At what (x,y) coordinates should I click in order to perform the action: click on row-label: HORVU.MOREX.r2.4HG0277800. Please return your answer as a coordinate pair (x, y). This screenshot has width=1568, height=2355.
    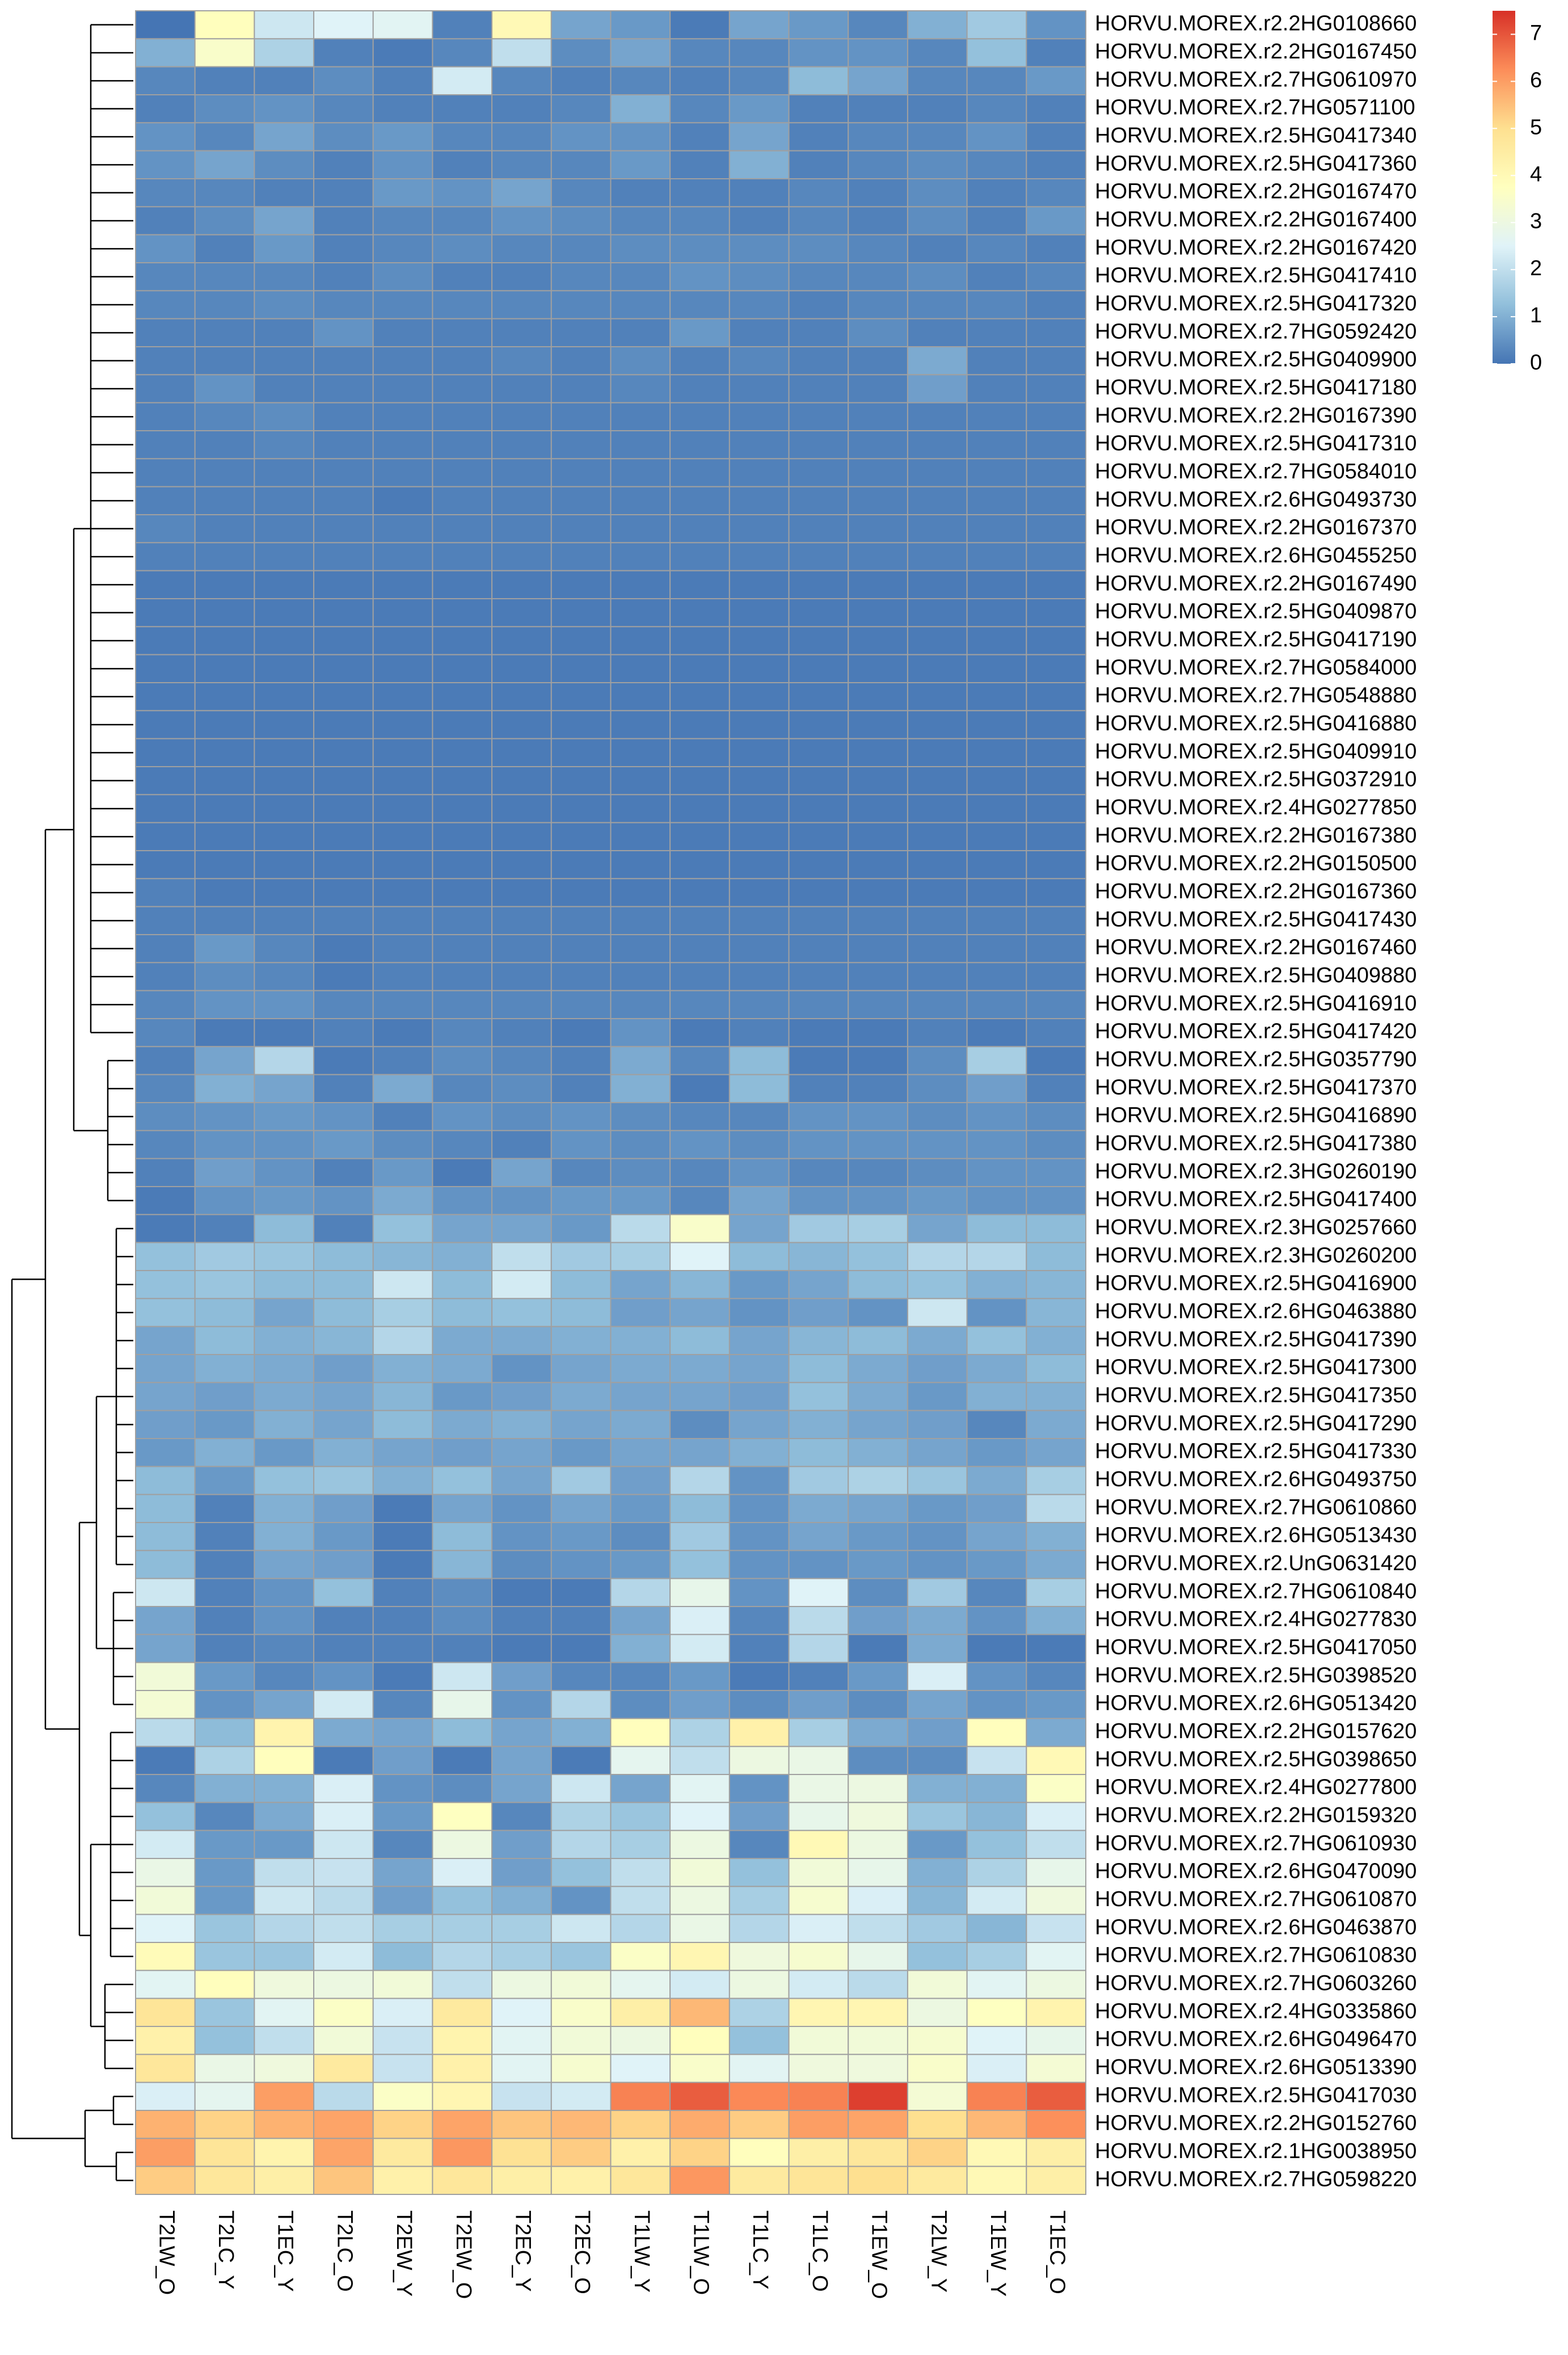
    Looking at the image, I should click on (1256, 1787).